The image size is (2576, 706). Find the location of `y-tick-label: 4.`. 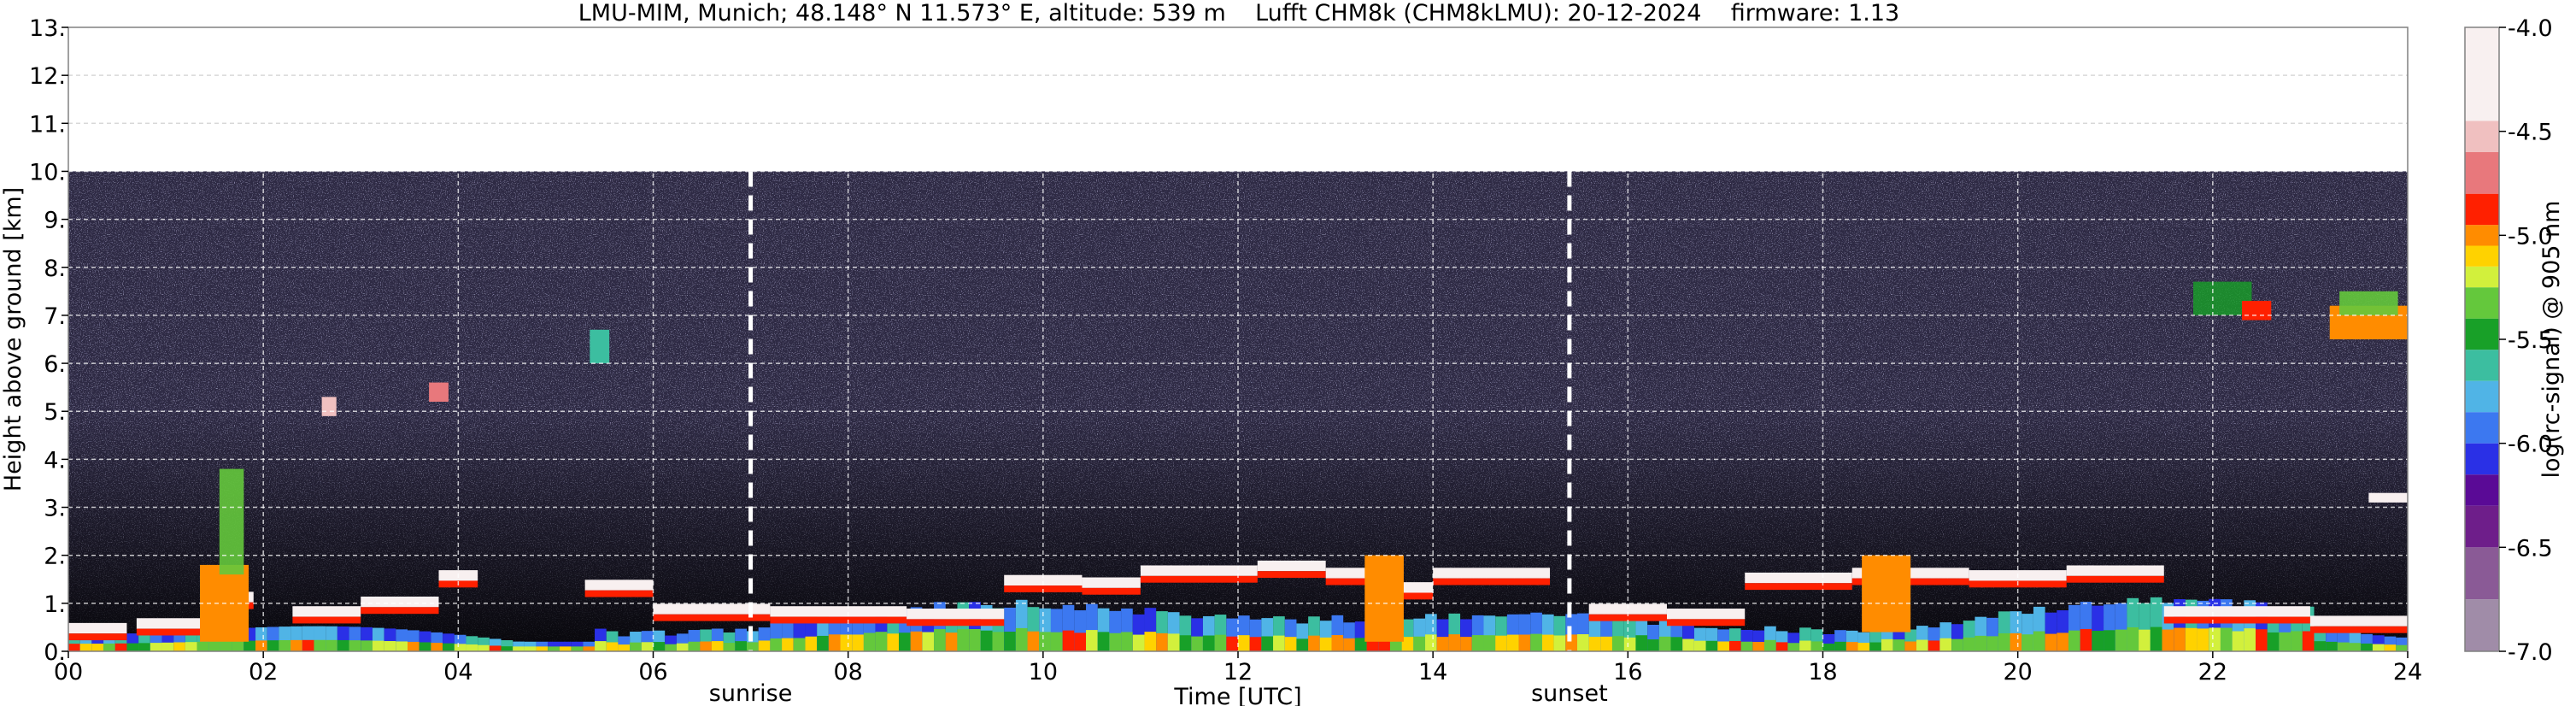

y-tick-label: 4. is located at coordinates (55, 460).